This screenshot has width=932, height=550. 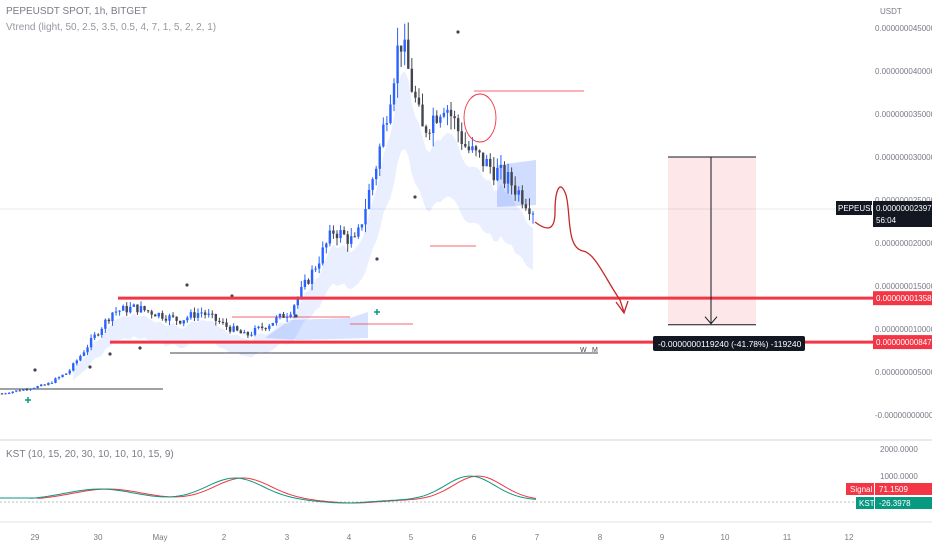 I want to click on highlight-circle, so click(x=480, y=118).